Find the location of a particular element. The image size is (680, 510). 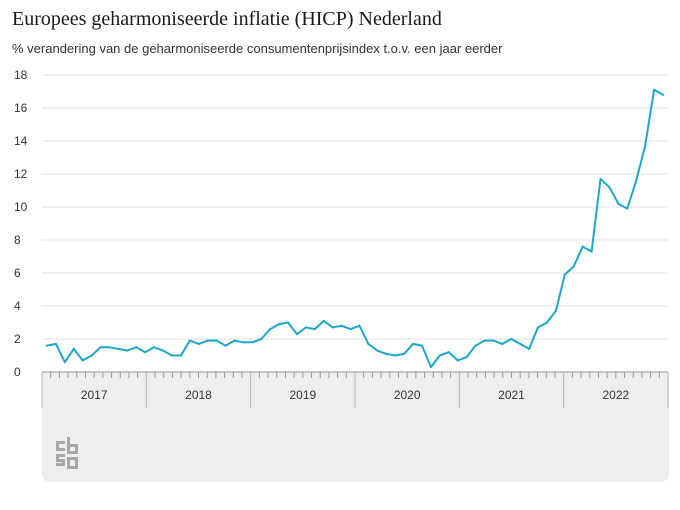

y-tick-label: 0 is located at coordinates (17, 372).